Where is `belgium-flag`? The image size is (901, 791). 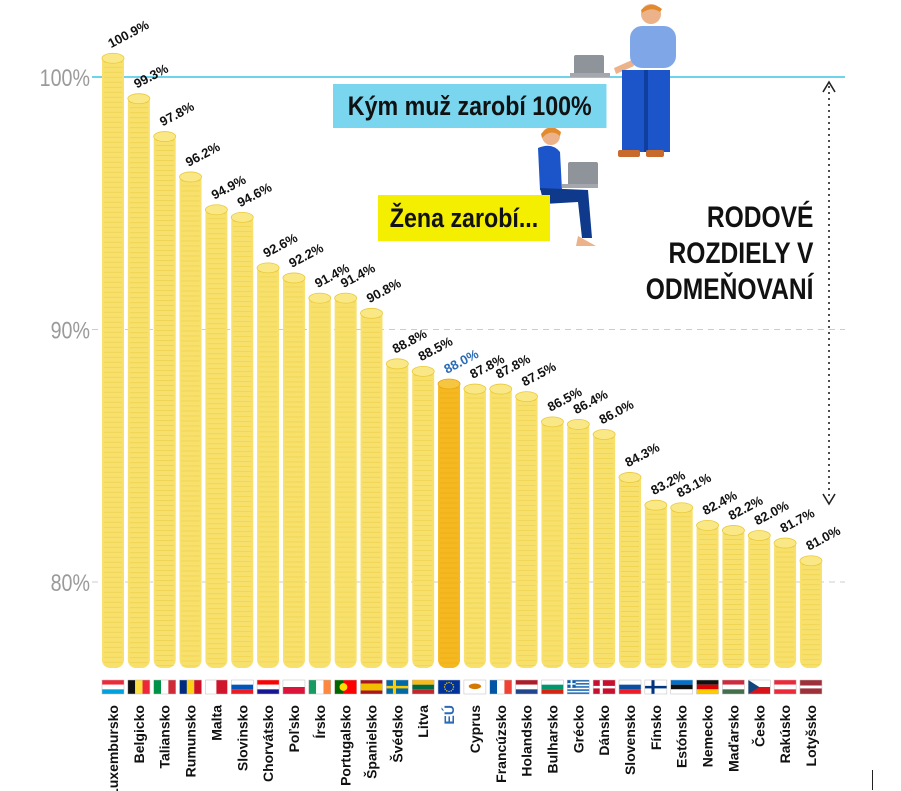 belgium-flag is located at coordinates (139, 687).